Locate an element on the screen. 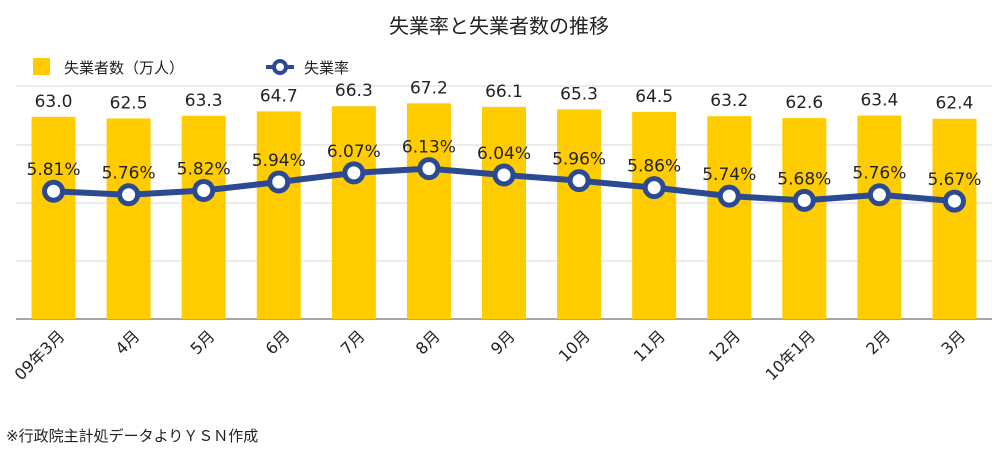 This screenshot has width=998, height=449. bar-value-label: 63.4 is located at coordinates (879, 101).